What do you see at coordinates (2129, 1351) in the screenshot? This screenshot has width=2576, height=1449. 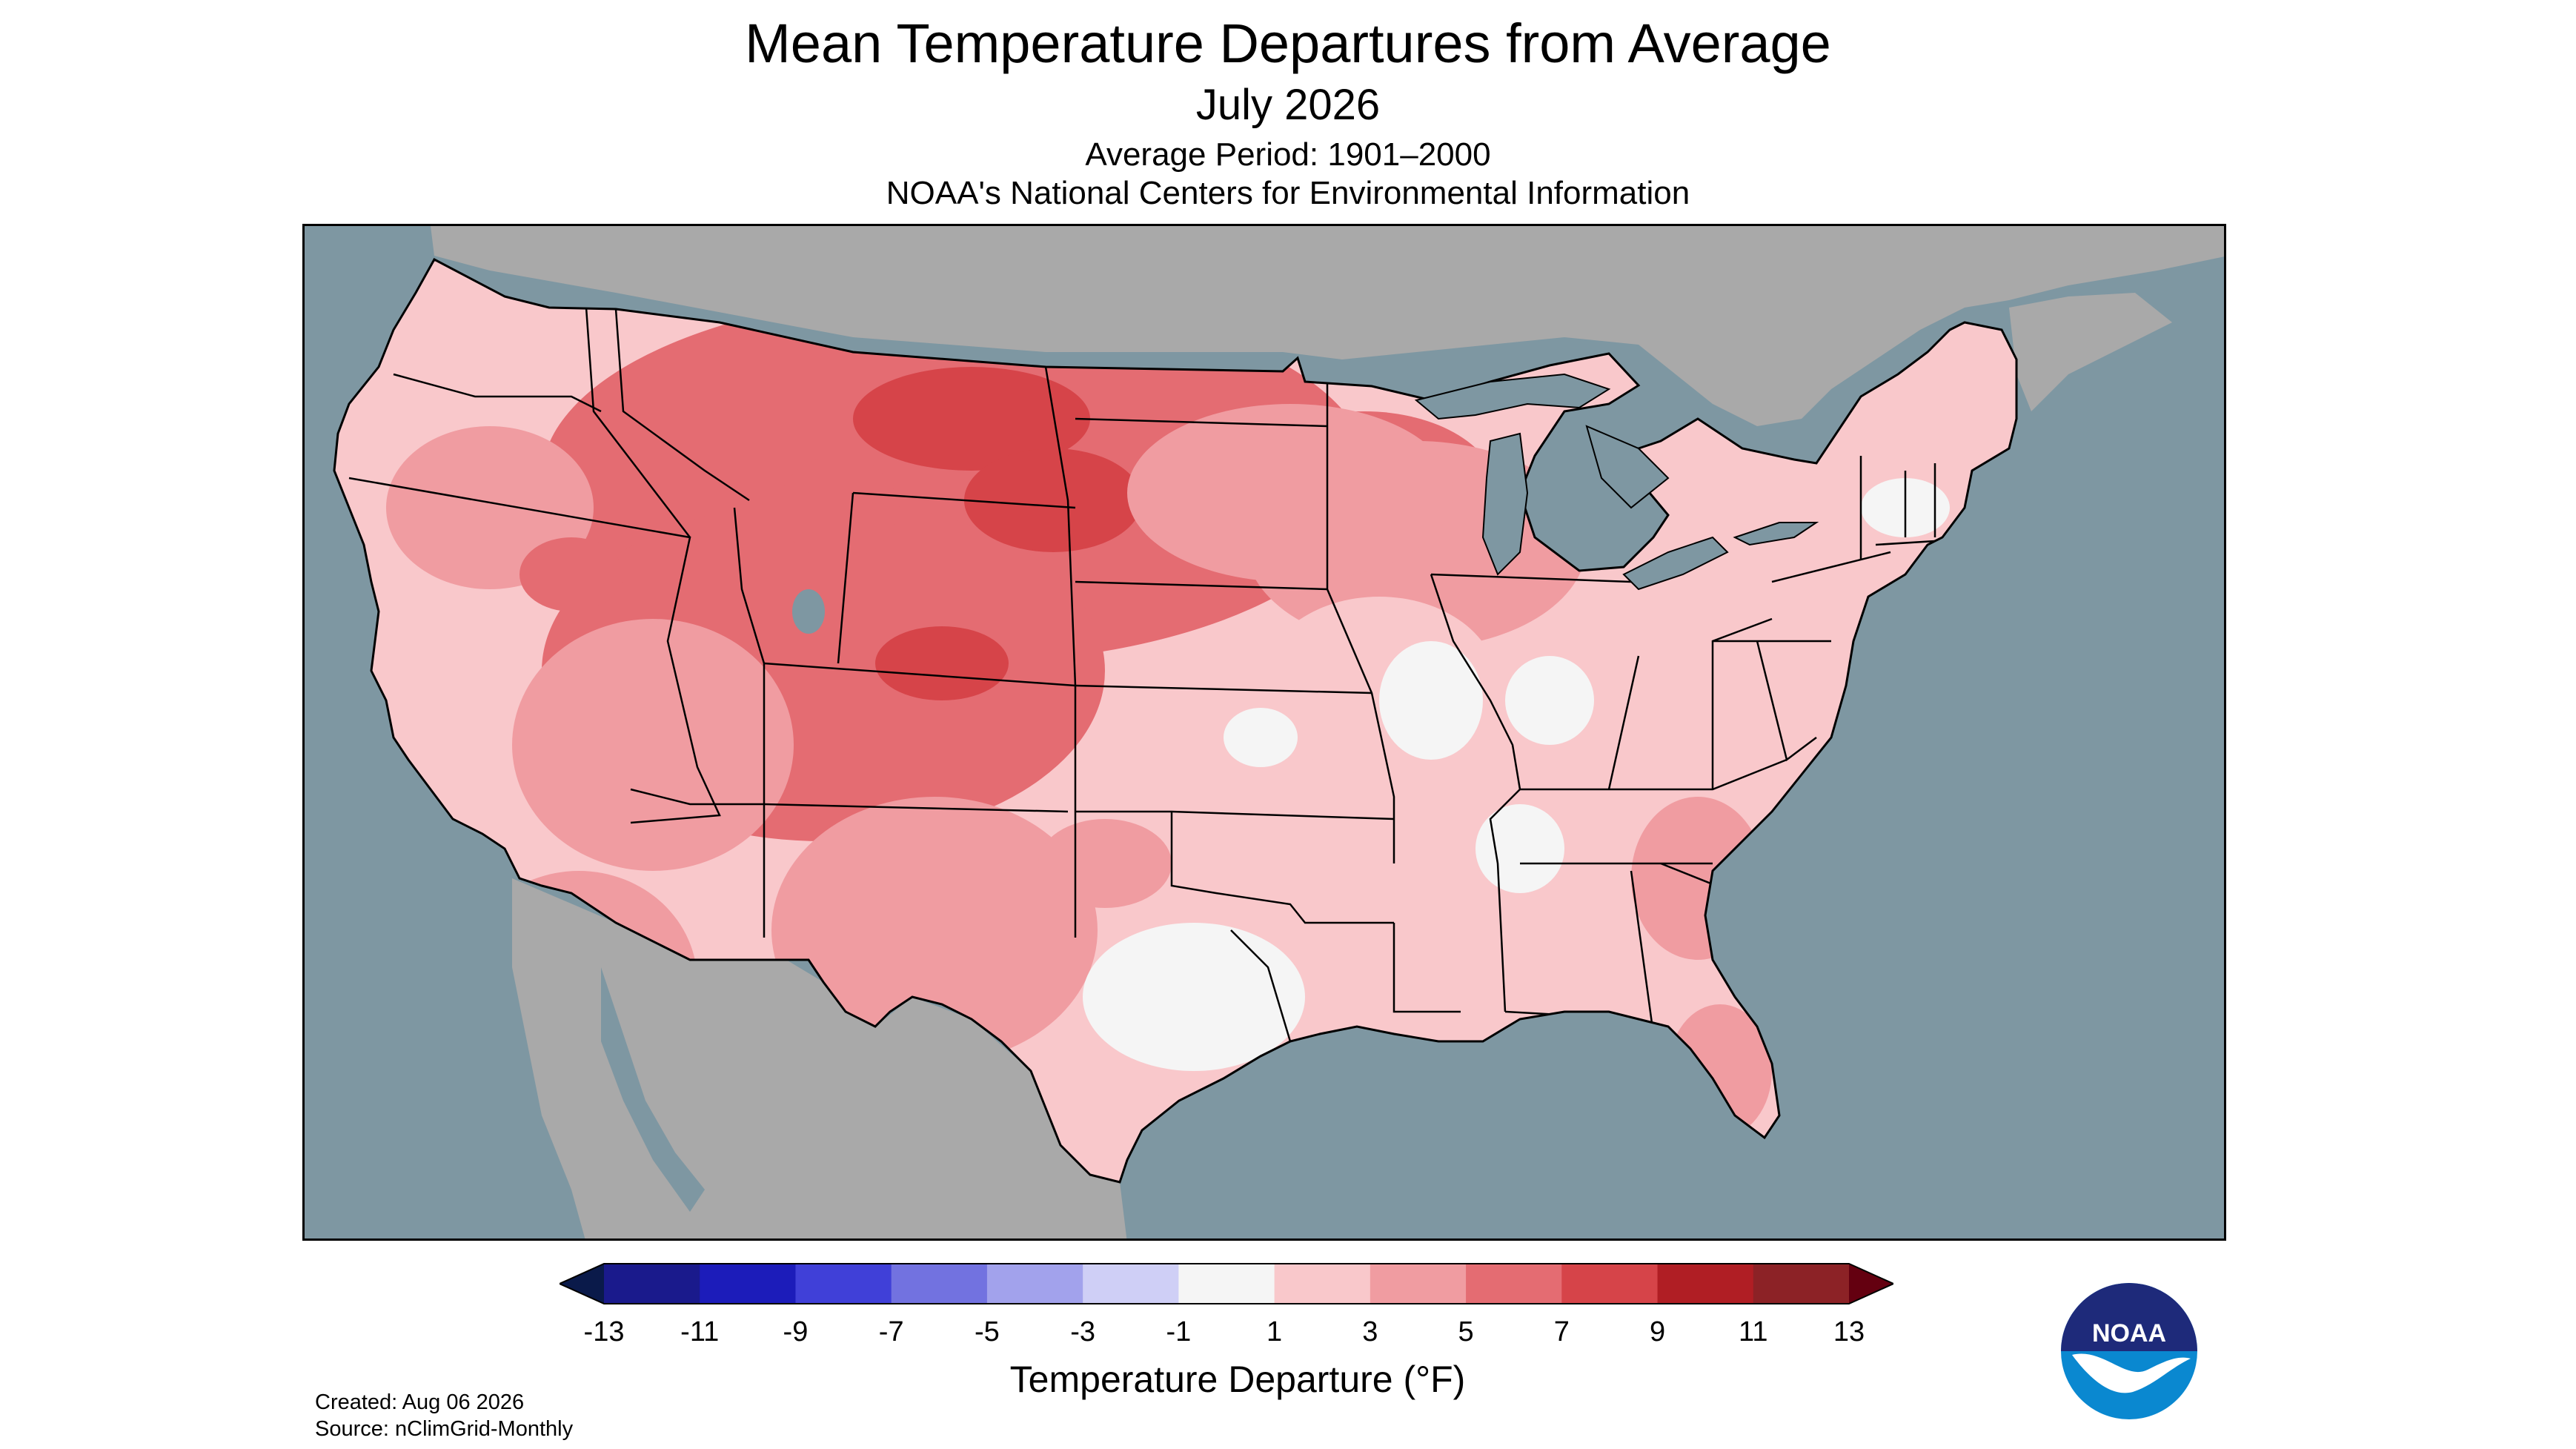 I see `noaa-logo-icon: NOAA` at bounding box center [2129, 1351].